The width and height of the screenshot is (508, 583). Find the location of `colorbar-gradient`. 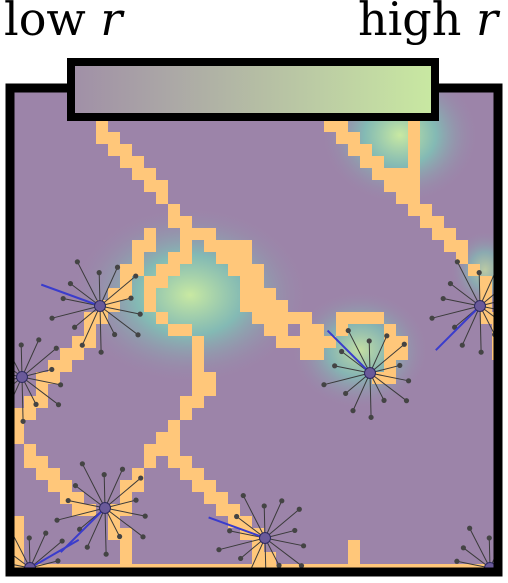

colorbar-gradient is located at coordinates (253, 89).